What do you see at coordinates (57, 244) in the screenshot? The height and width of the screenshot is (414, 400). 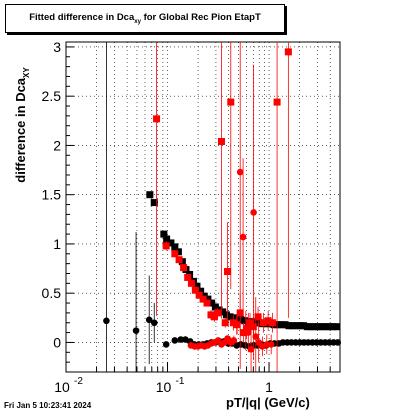 I see `y-tick-label: 1` at bounding box center [57, 244].